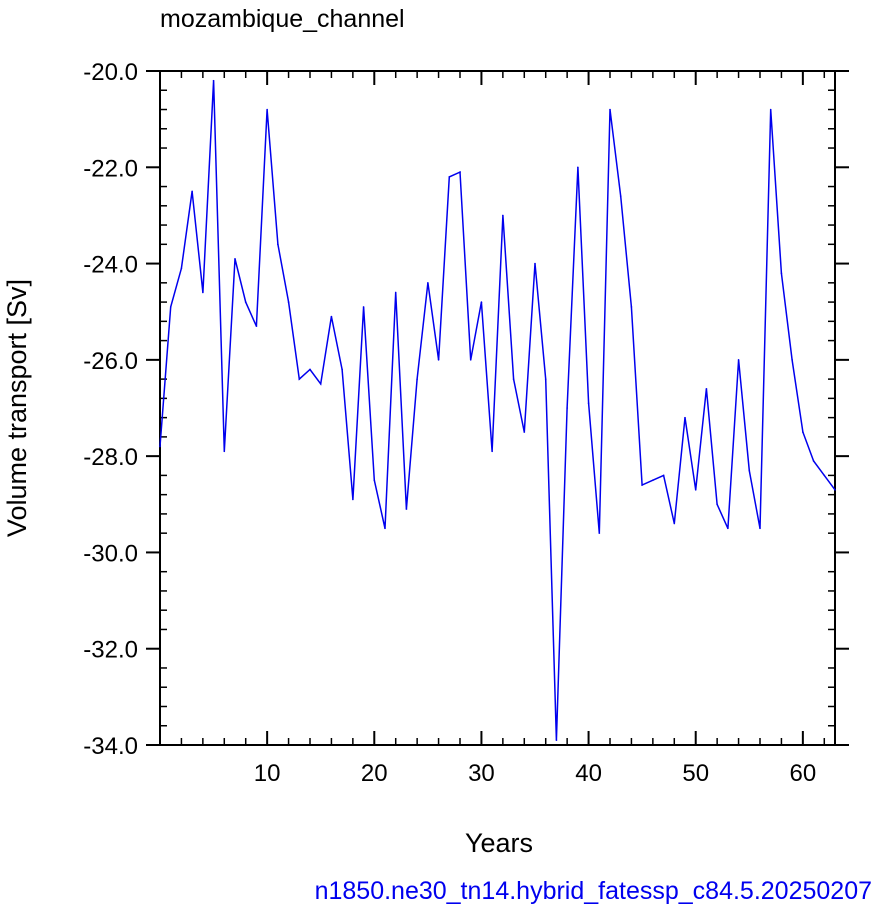 The image size is (875, 912). What do you see at coordinates (110, 553) in the screenshot?
I see `y-tick-label: -30.0` at bounding box center [110, 553].